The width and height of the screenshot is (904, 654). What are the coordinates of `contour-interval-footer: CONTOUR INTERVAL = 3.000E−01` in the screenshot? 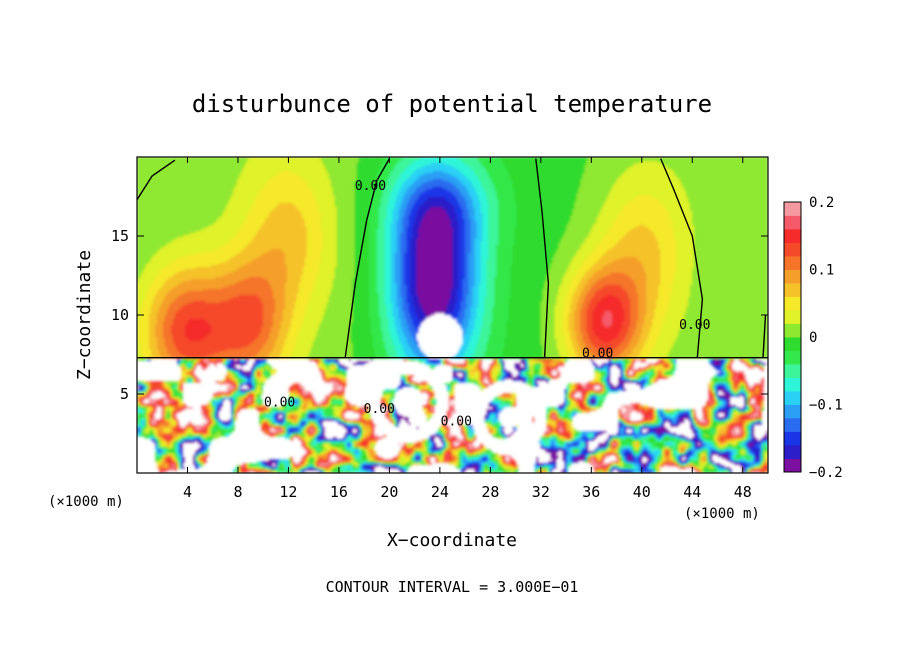 It's located at (452, 587).